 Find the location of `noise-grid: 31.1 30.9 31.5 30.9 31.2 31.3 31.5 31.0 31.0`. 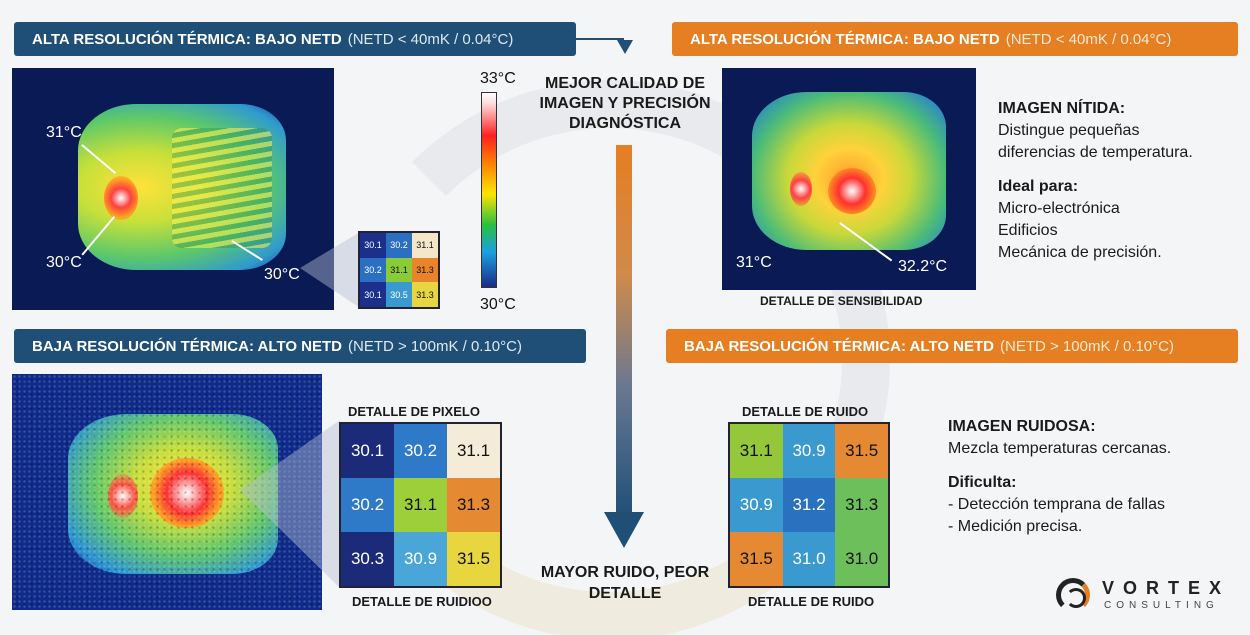

noise-grid: 31.1 30.9 31.5 30.9 31.2 31.3 31.5 31.0 31.0 is located at coordinates (809, 505).